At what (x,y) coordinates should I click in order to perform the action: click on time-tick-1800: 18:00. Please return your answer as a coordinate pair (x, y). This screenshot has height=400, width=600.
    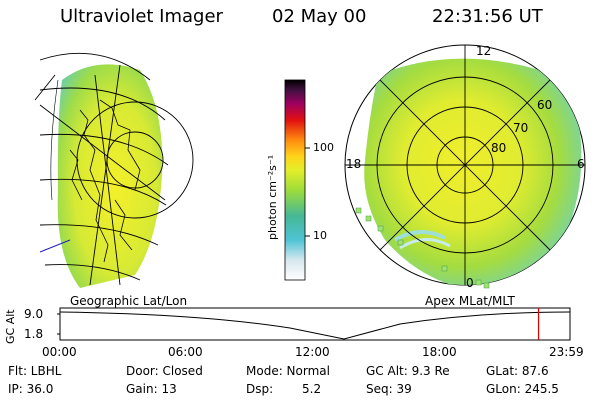
    Looking at the image, I should click on (439, 352).